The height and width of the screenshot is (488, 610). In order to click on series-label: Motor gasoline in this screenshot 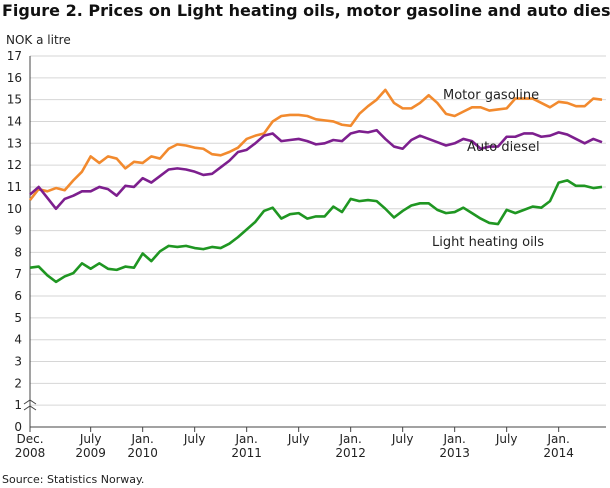, I will do `click(491, 95)`.